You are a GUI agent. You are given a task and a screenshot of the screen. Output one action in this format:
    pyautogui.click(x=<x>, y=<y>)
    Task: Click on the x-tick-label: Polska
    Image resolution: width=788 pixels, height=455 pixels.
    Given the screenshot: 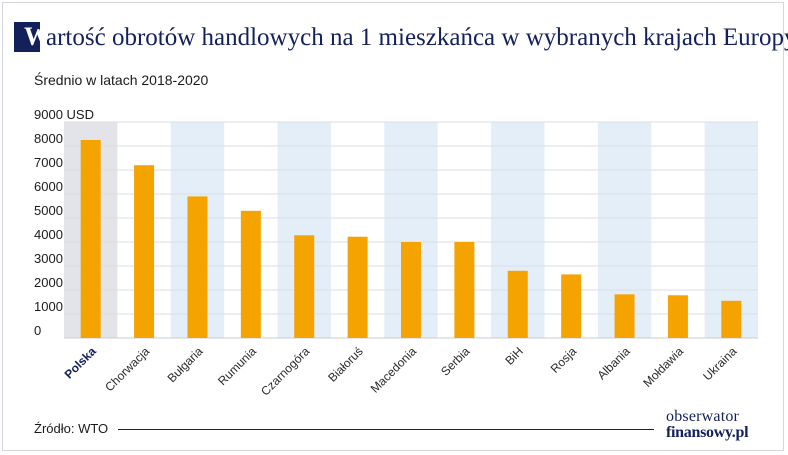 What is the action you would take?
    pyautogui.click(x=80, y=362)
    